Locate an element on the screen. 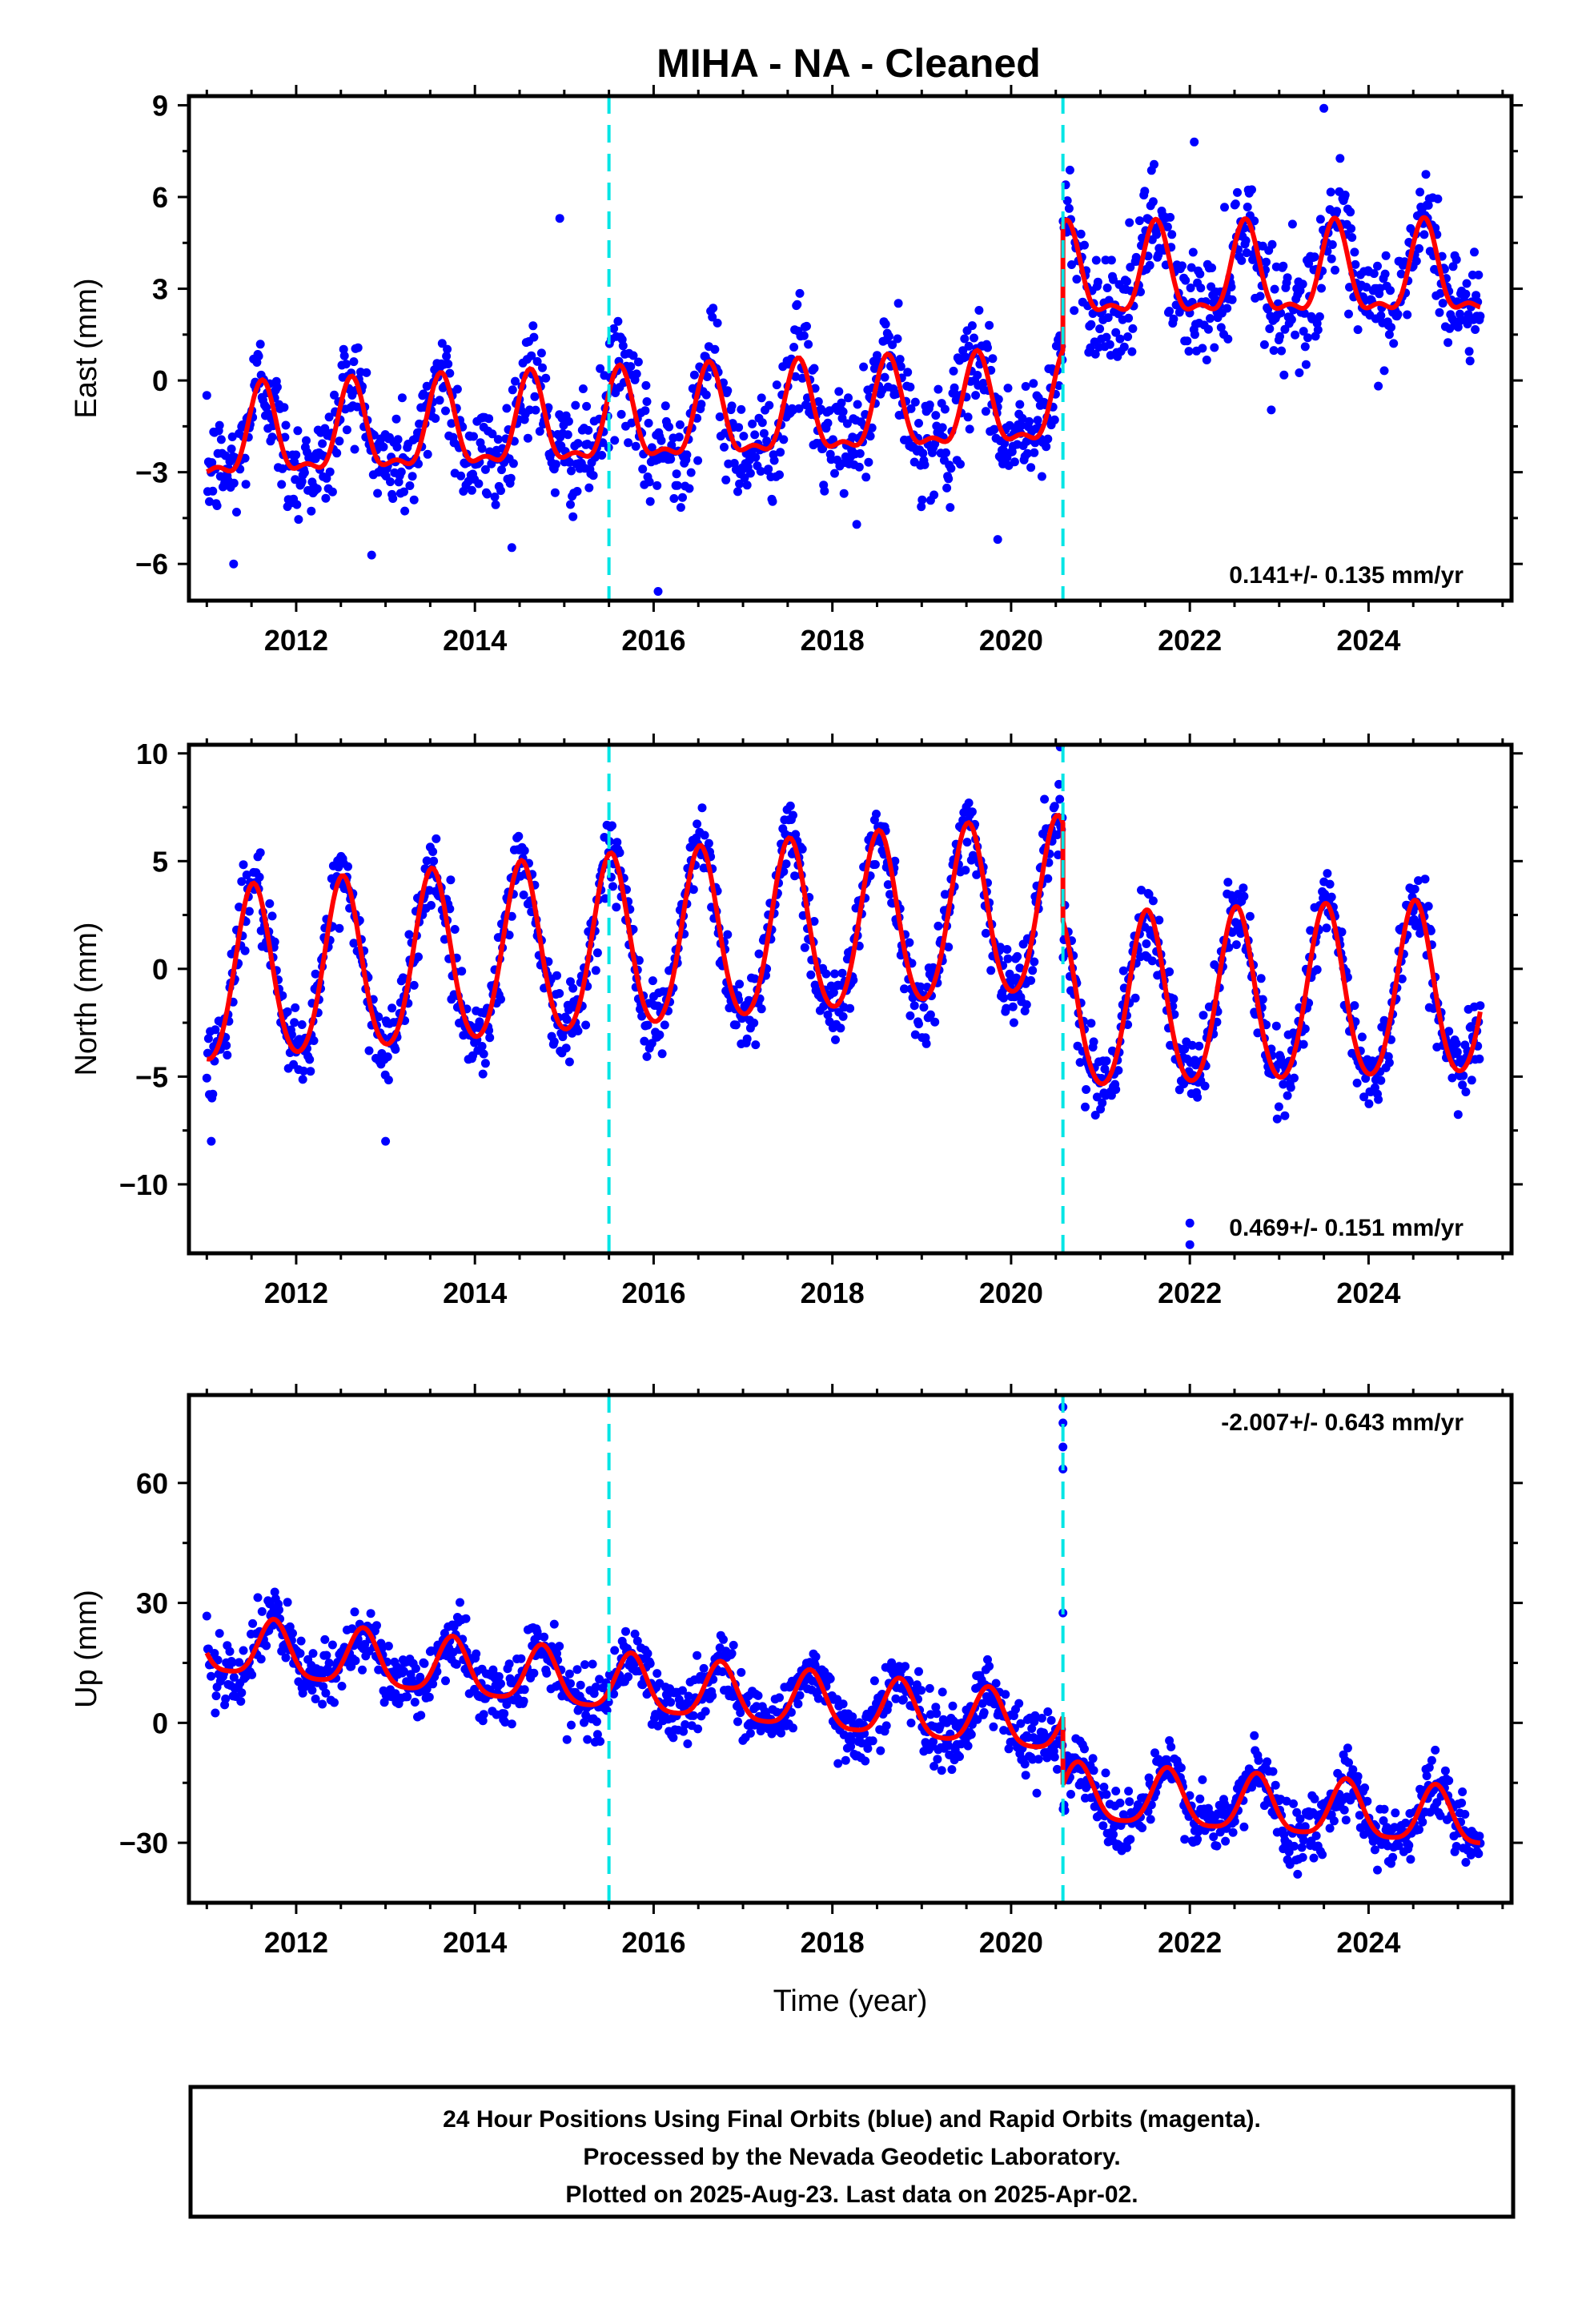  x-tick-label: 2014 is located at coordinates (475, 1942).